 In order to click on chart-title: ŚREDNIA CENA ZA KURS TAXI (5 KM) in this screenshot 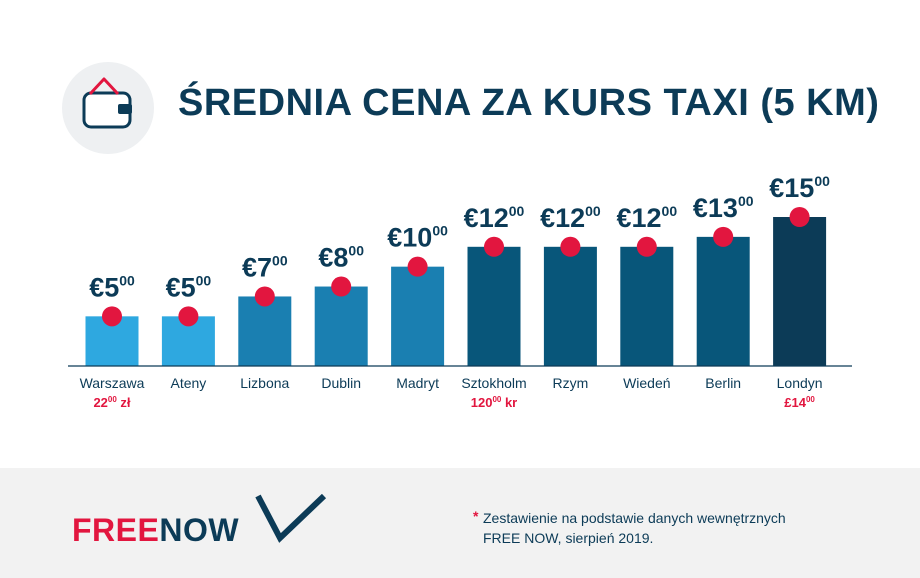, I will do `click(529, 103)`.